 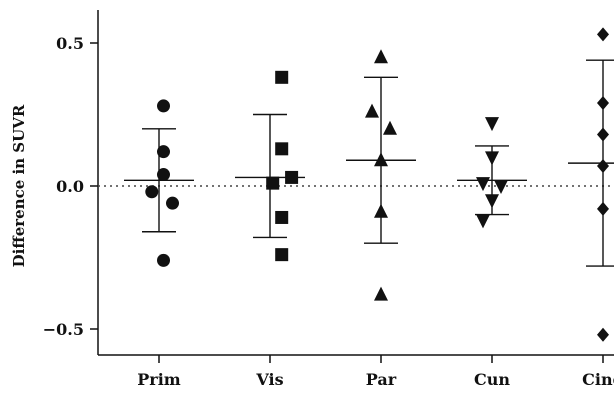 What do you see at coordinates (492, 379) in the screenshot?
I see `x-tick-label: Cun` at bounding box center [492, 379].